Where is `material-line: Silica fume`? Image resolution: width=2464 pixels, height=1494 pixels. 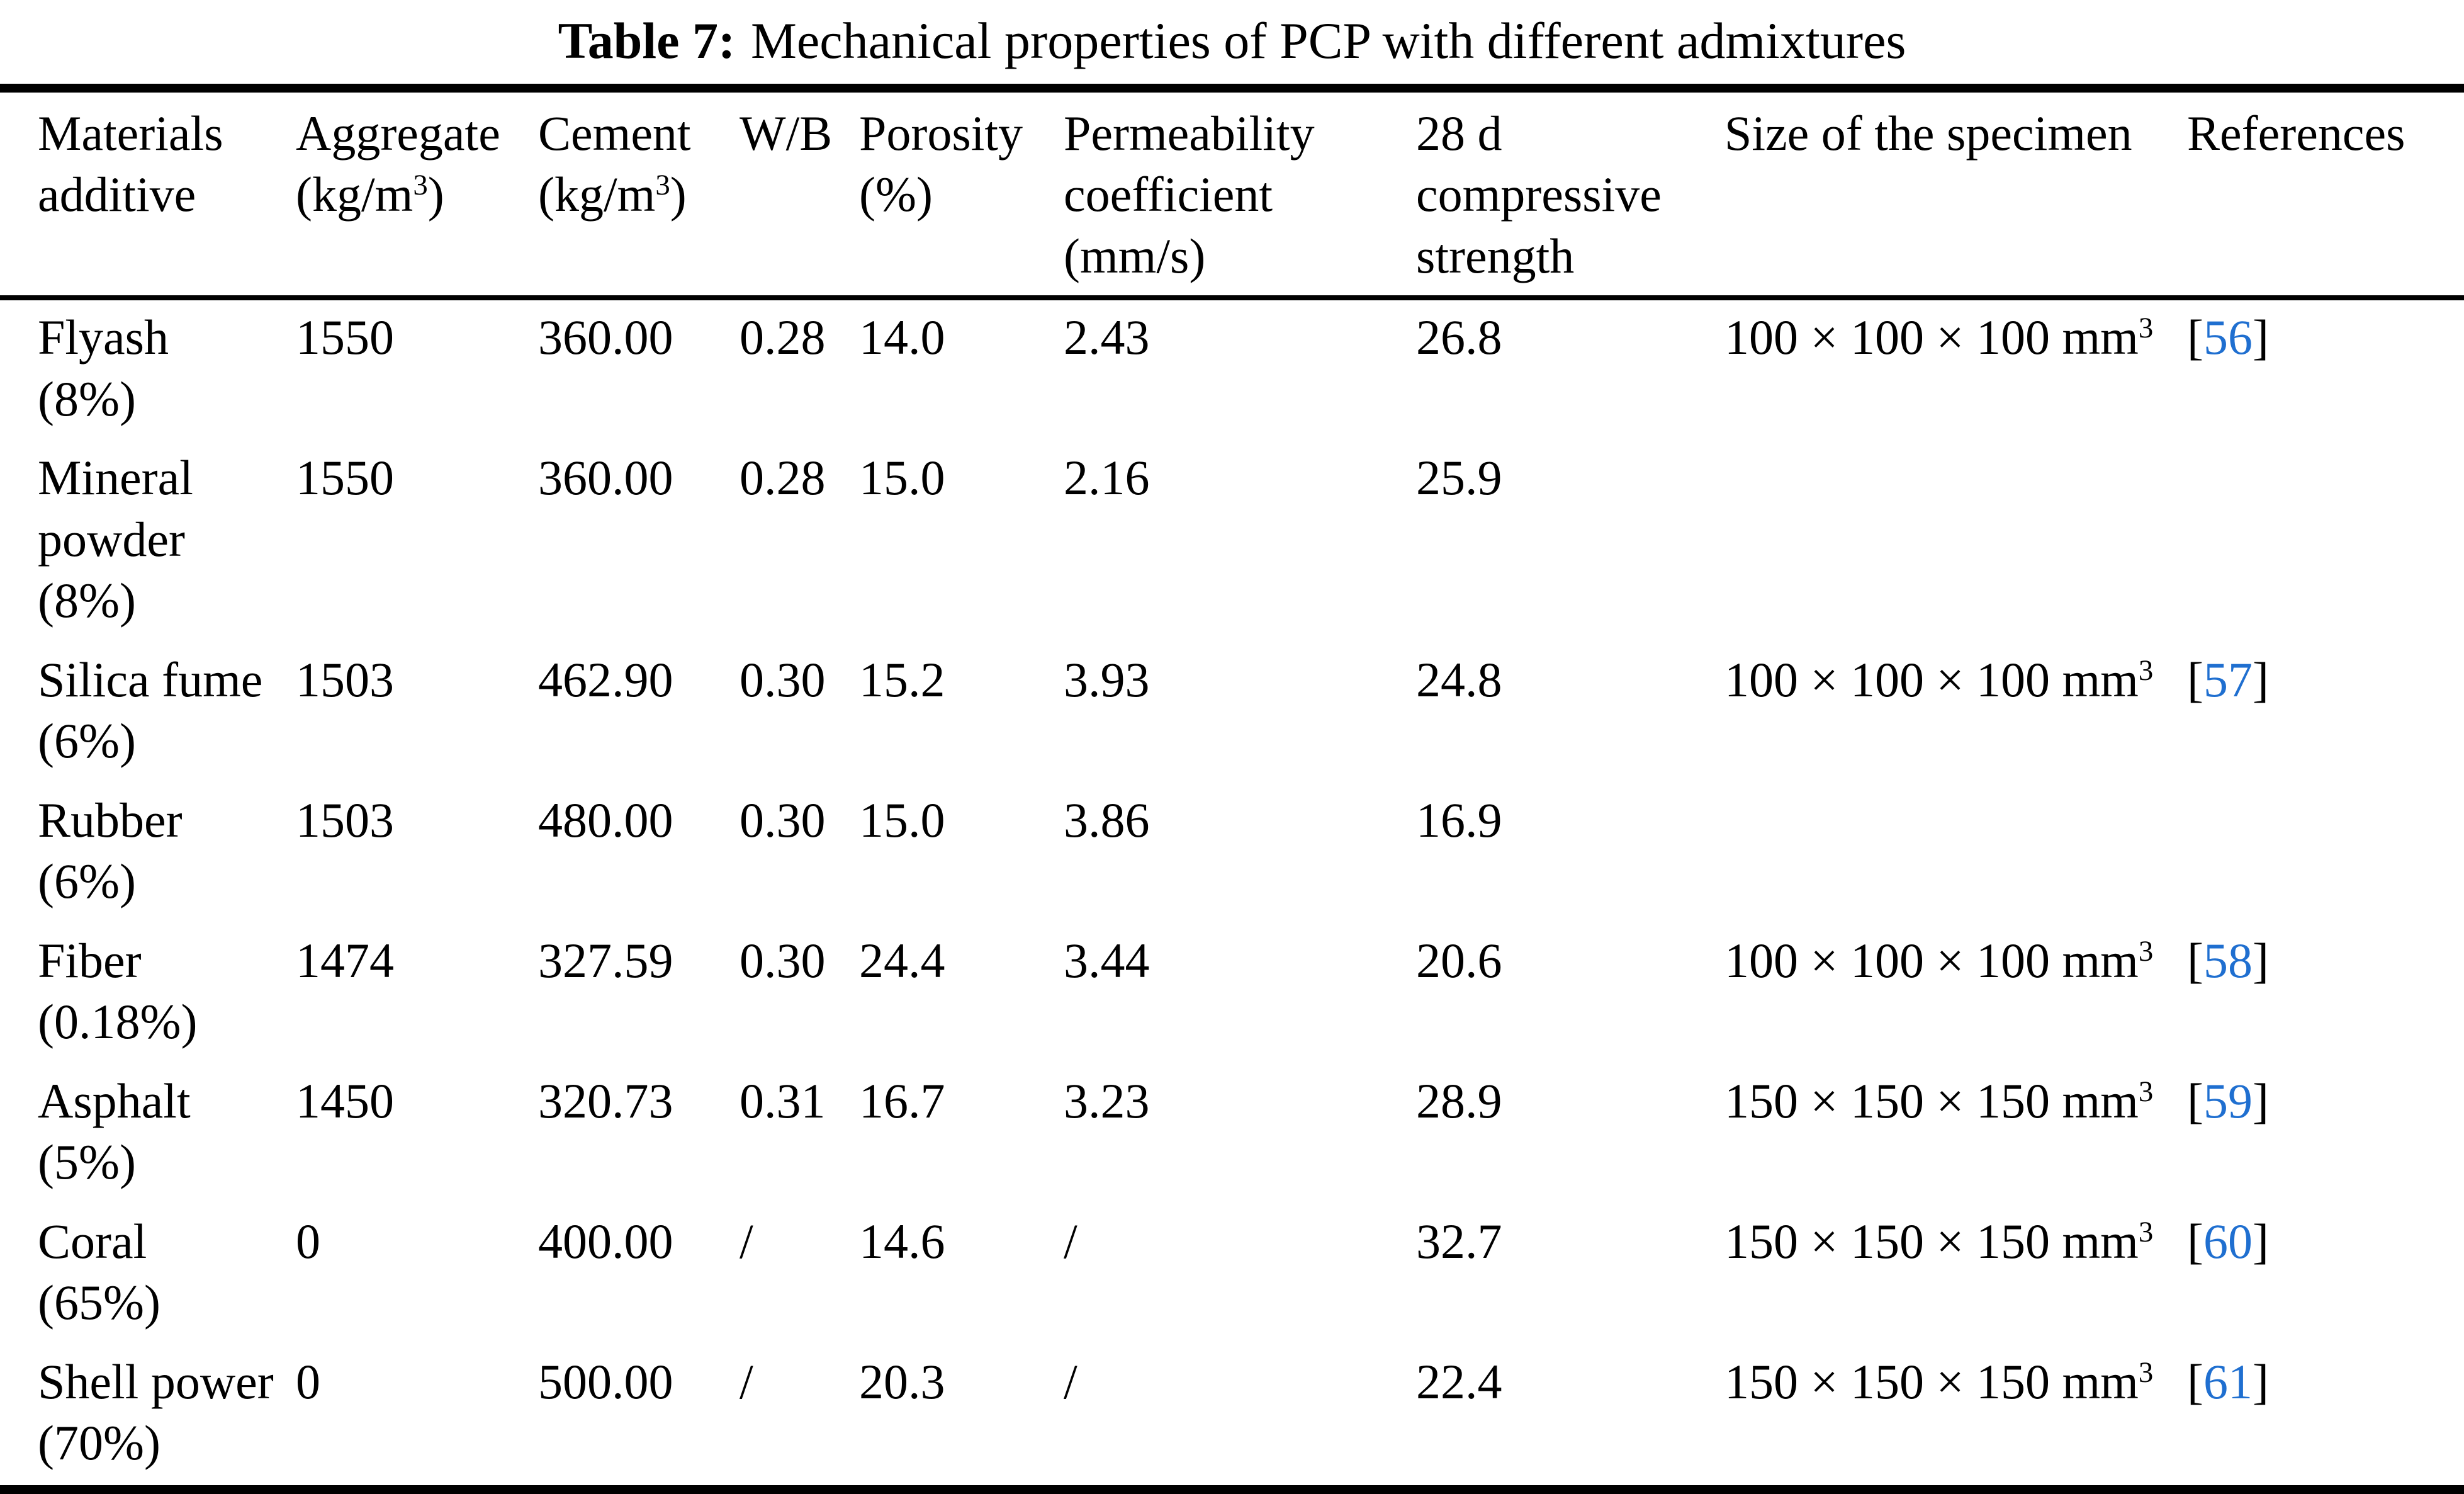
material-line: Silica fume is located at coordinates (150, 679).